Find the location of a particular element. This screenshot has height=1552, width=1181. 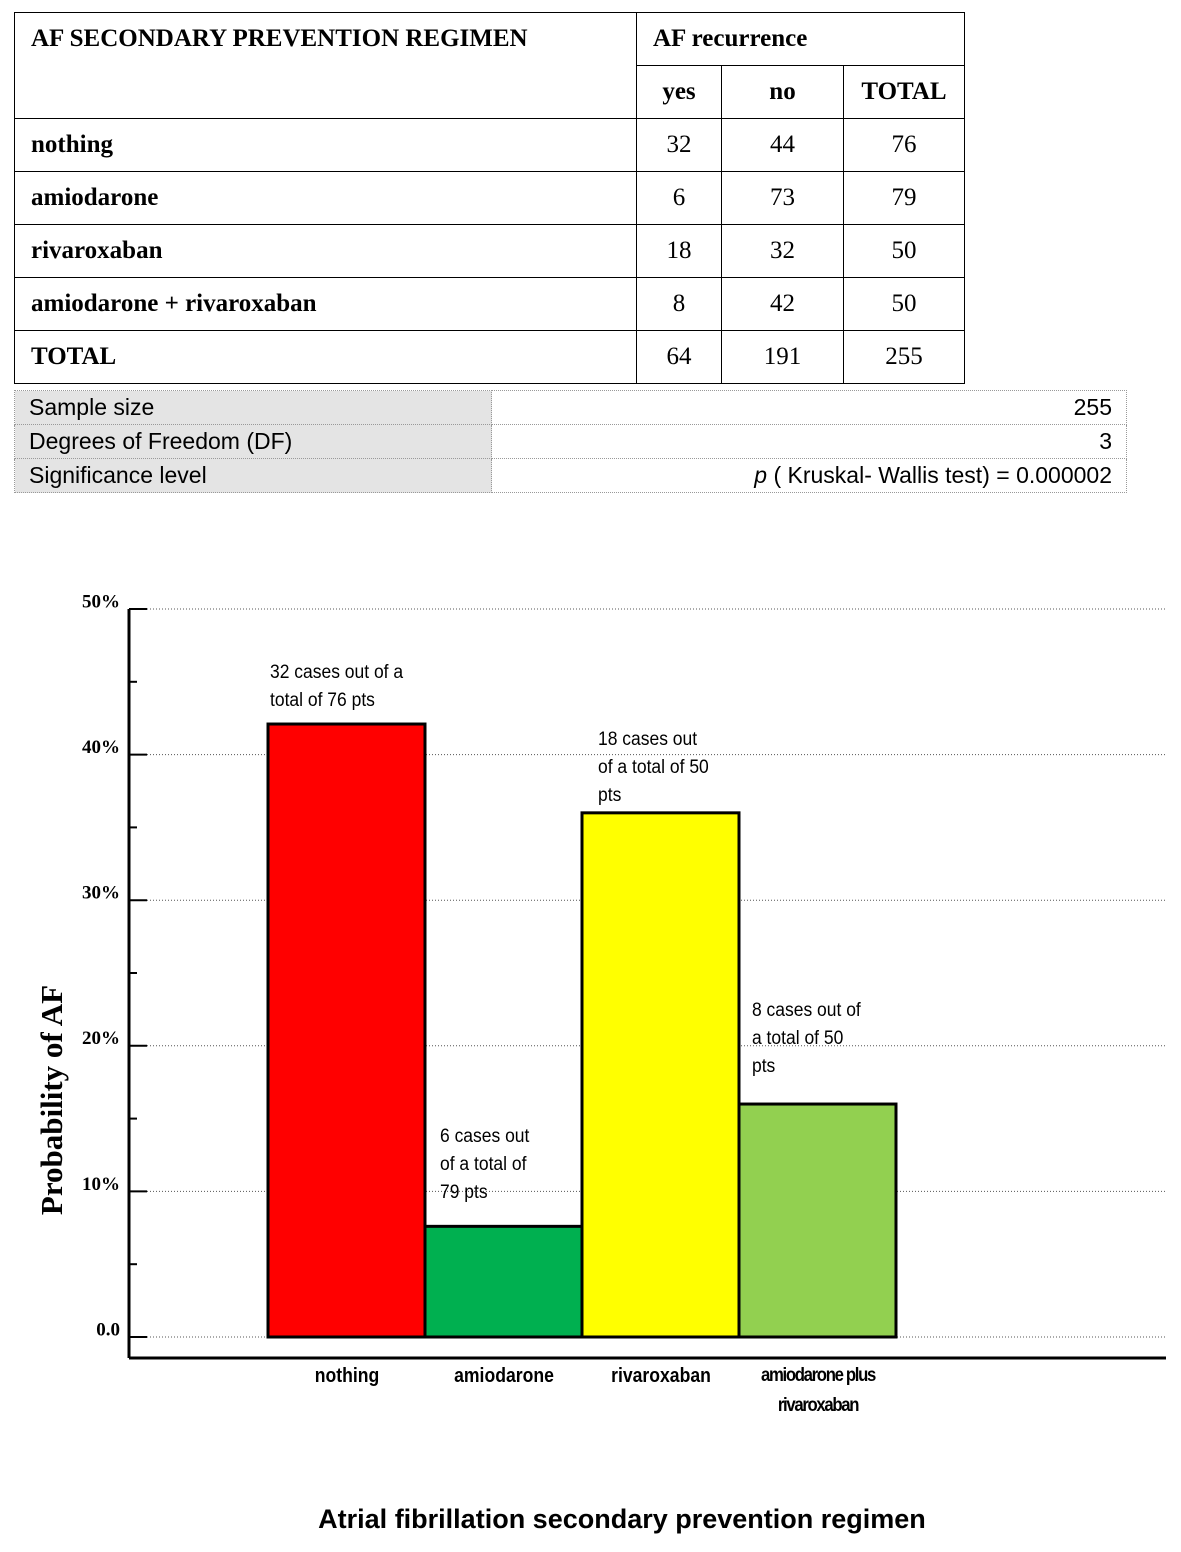

row-label: TOTAL is located at coordinates (325, 357).